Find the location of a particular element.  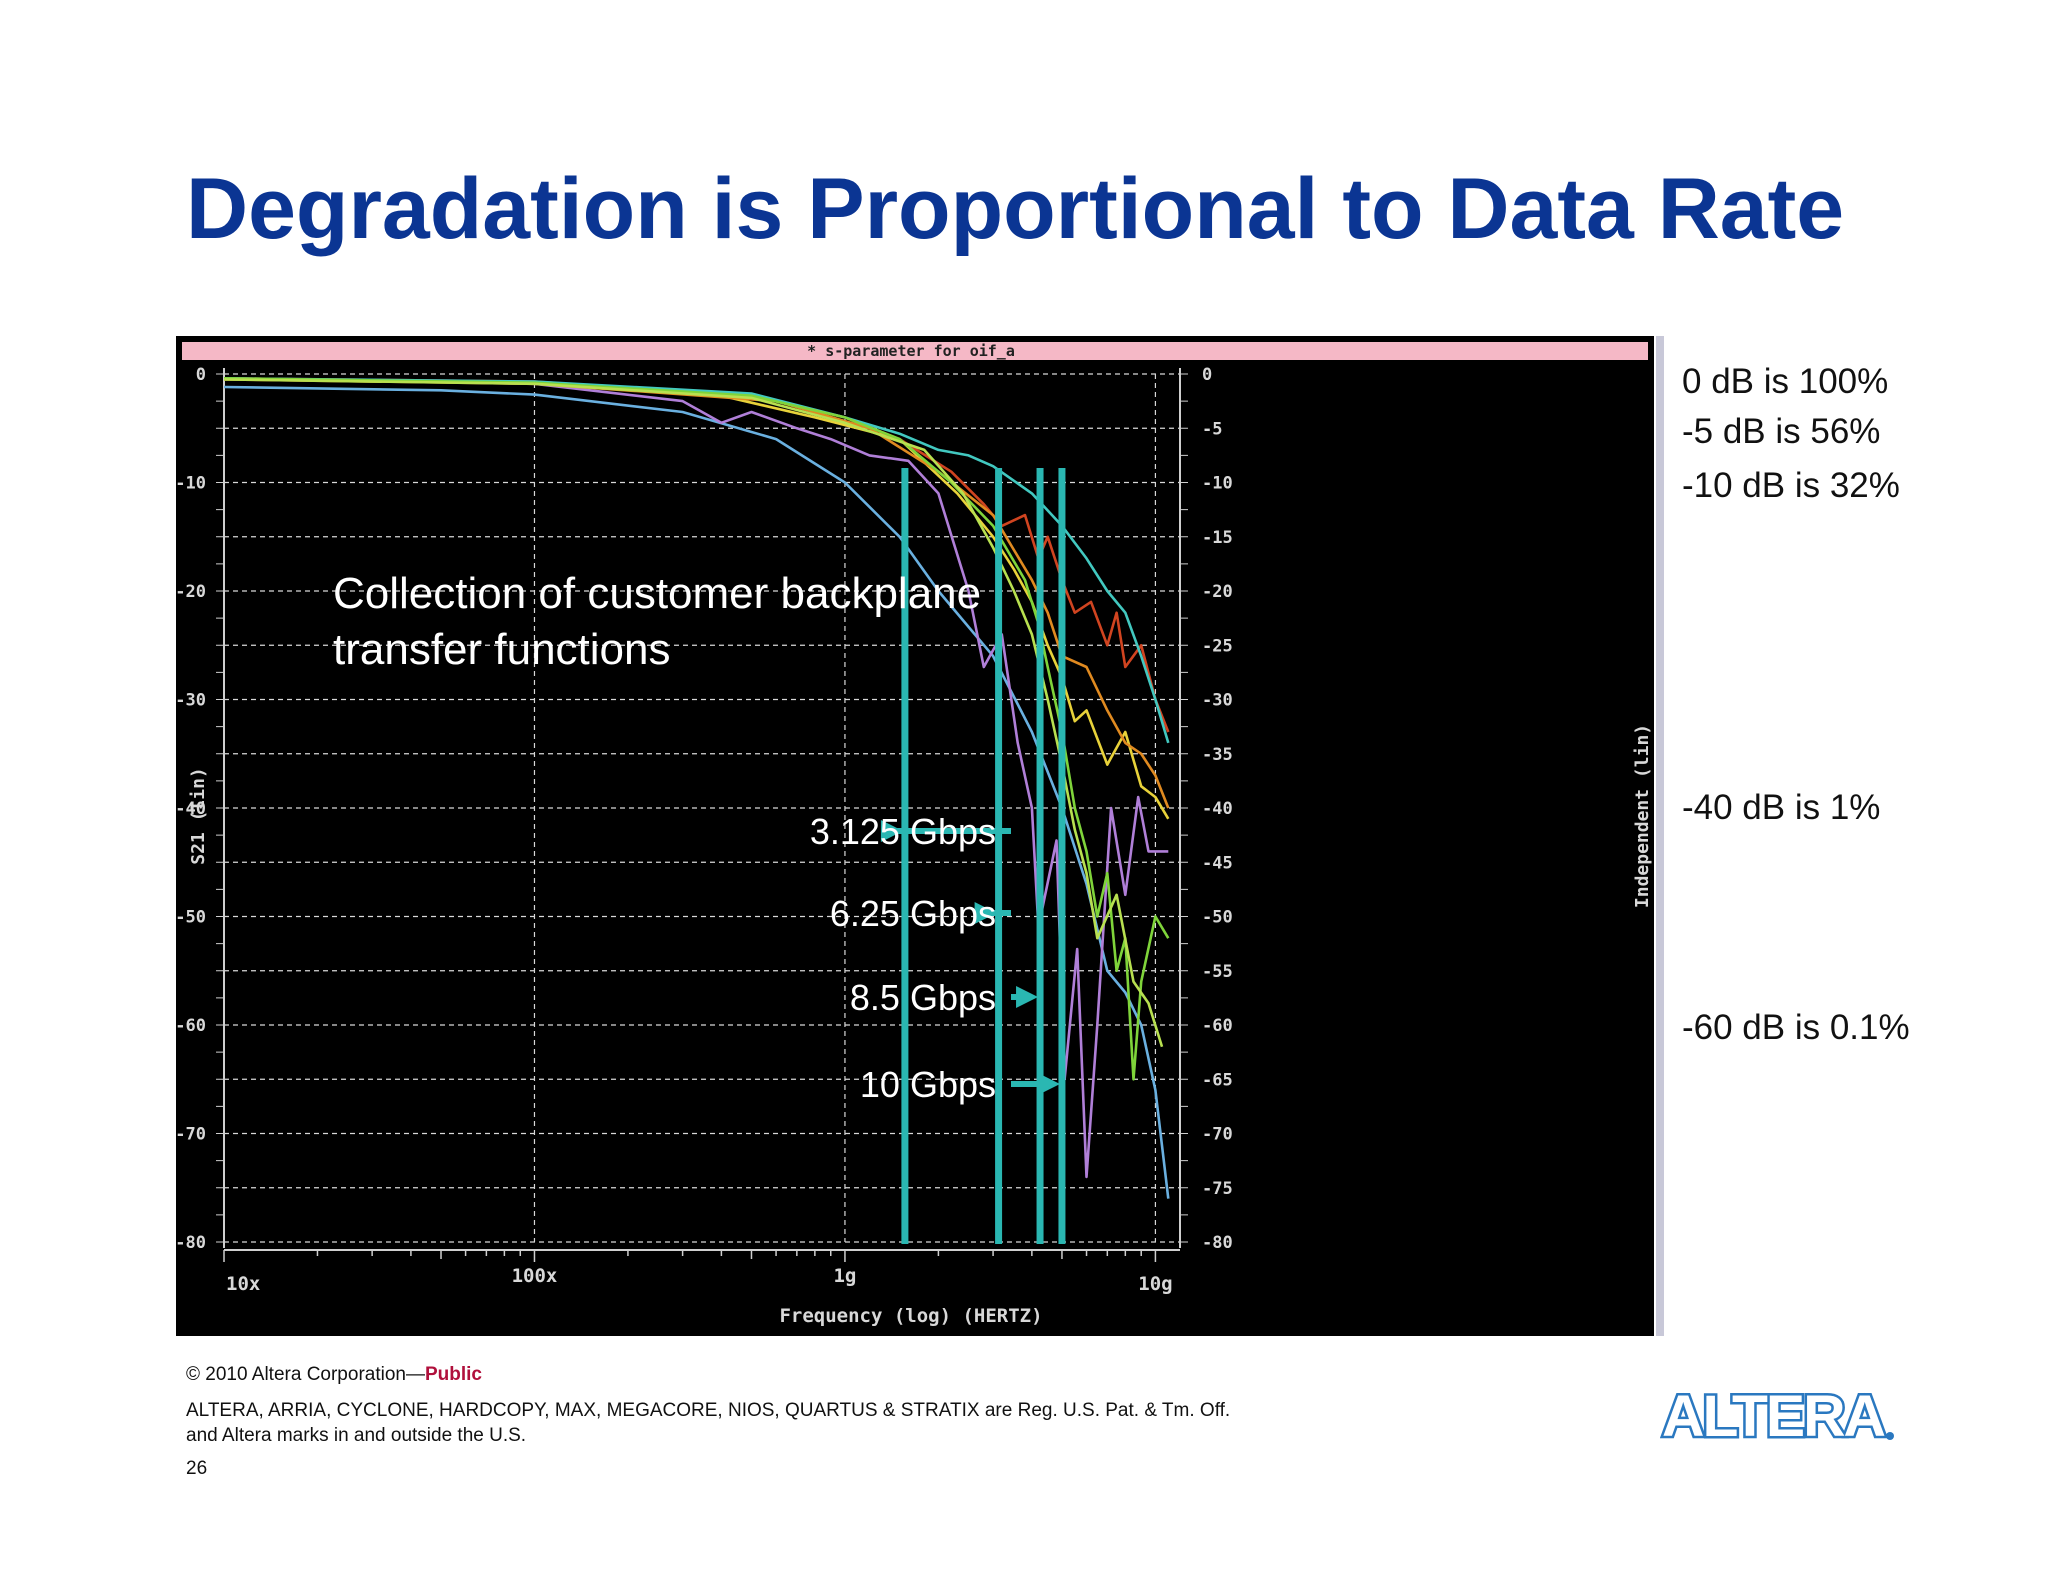

x-tick-label: 1g is located at coordinates (844, 1276).